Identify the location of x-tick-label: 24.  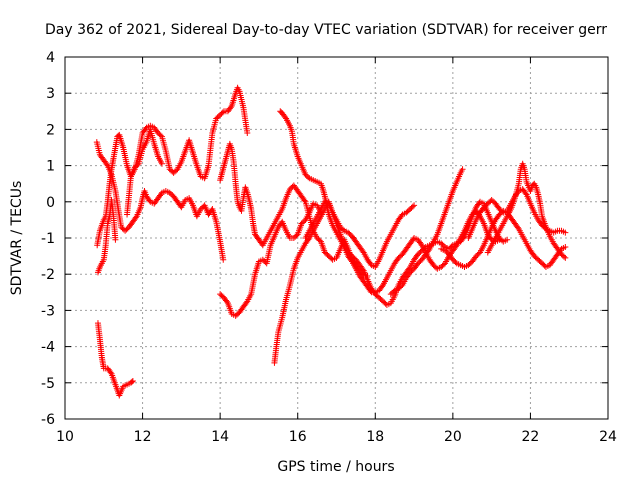
(608, 437).